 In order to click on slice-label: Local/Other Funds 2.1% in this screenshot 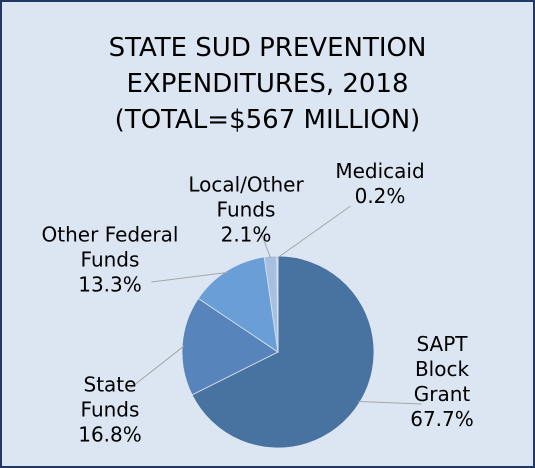, I will do `click(246, 210)`.